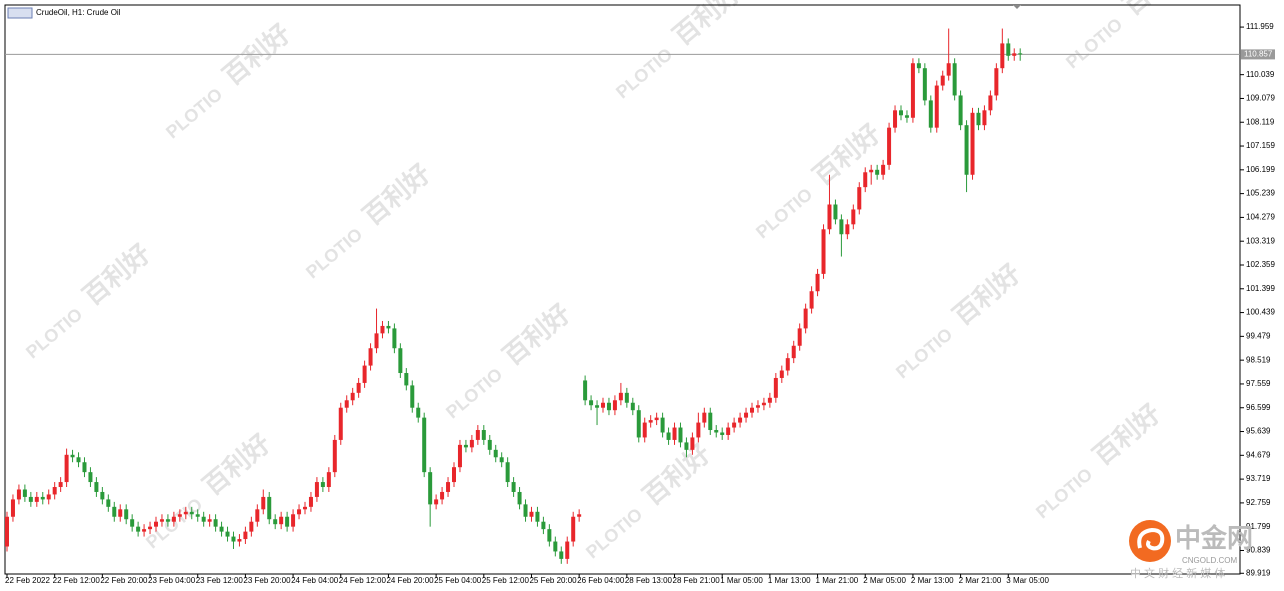 This screenshot has height=591, width=1284. I want to click on x-tick-label: 25 Feb 20:00, so click(553, 580).